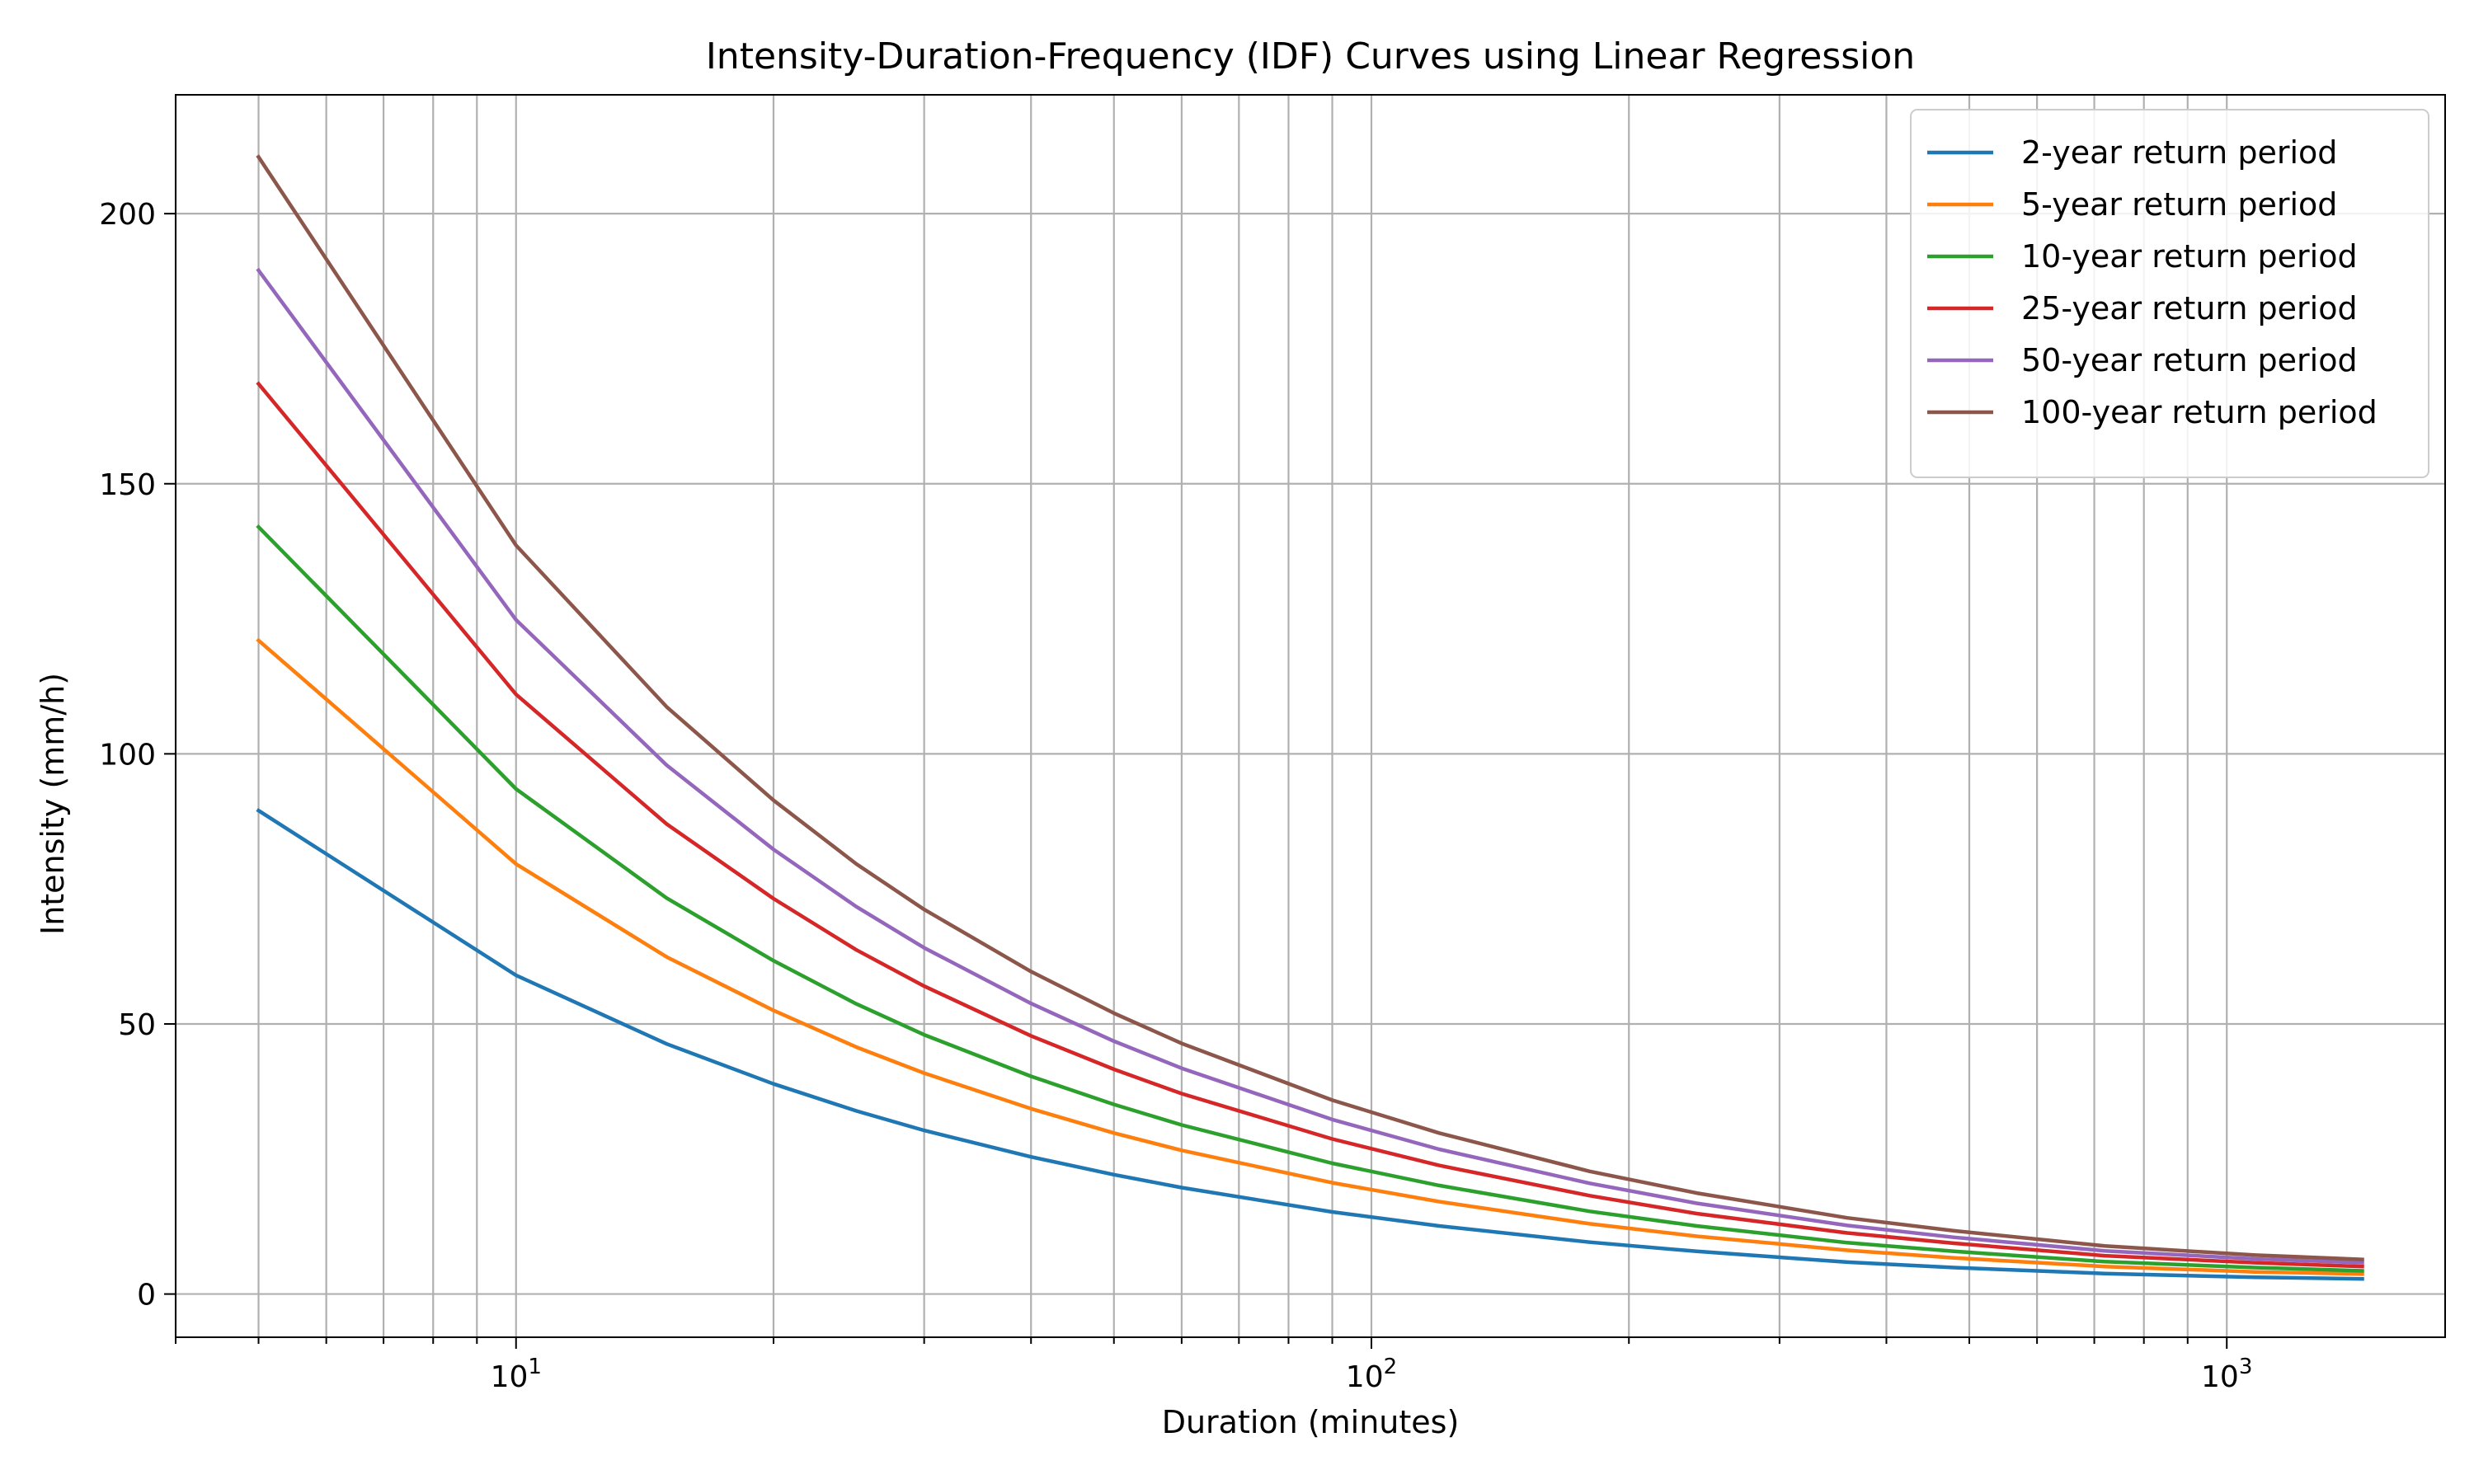 The height and width of the screenshot is (1484, 2474). I want to click on legend-entry: 25-year return period, so click(2189, 308).